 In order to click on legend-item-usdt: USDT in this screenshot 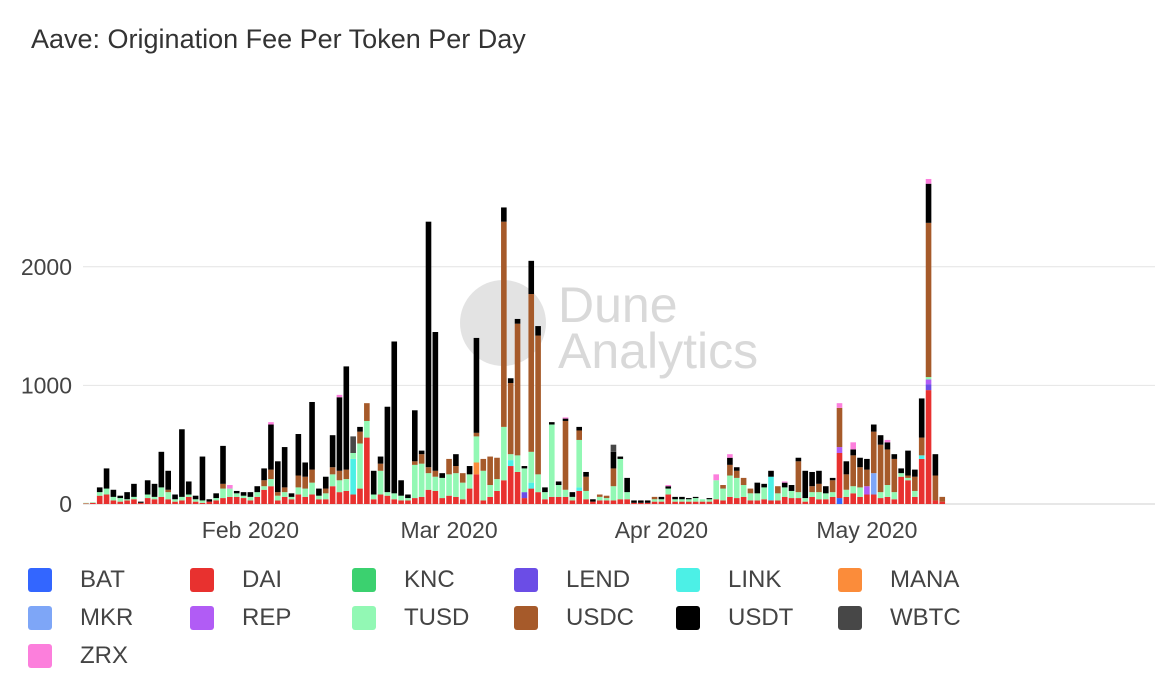, I will do `click(734, 618)`.